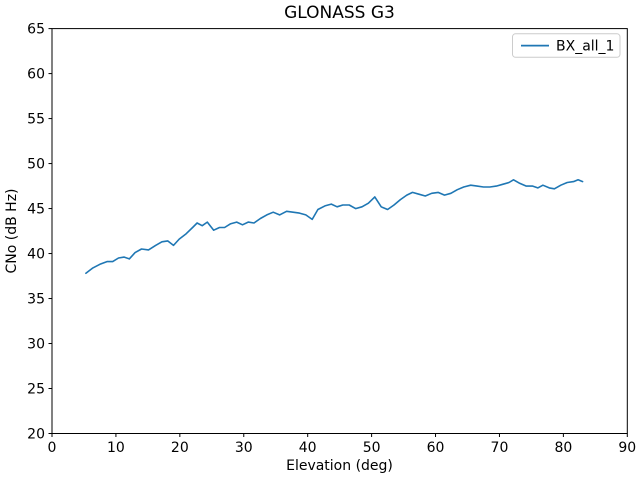 The width and height of the screenshot is (640, 484). What do you see at coordinates (52, 448) in the screenshot?
I see `x-tick-label: 0` at bounding box center [52, 448].